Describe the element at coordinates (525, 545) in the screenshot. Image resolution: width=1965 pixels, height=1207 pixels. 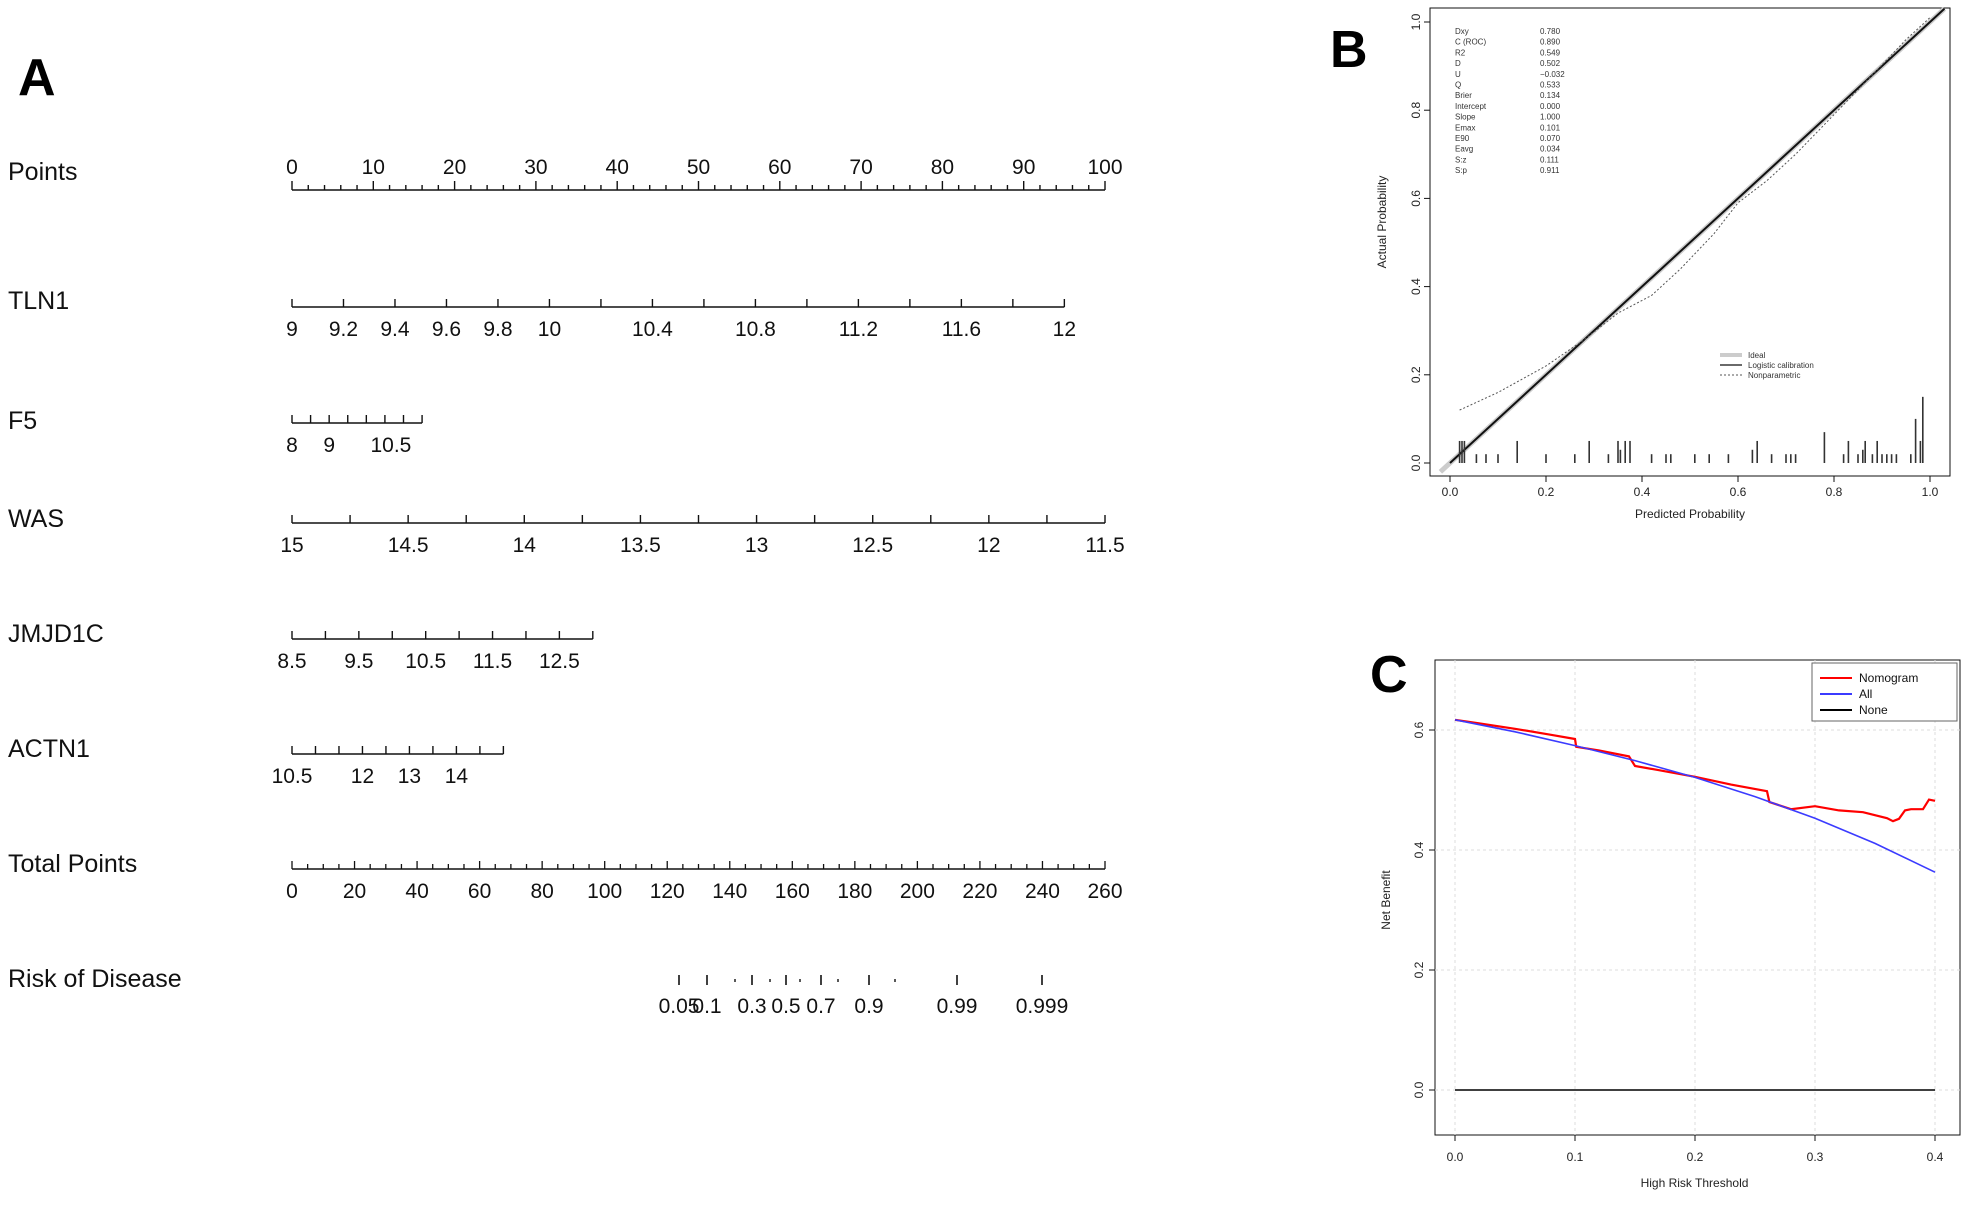
I see `was-tick-label: 14` at that location.